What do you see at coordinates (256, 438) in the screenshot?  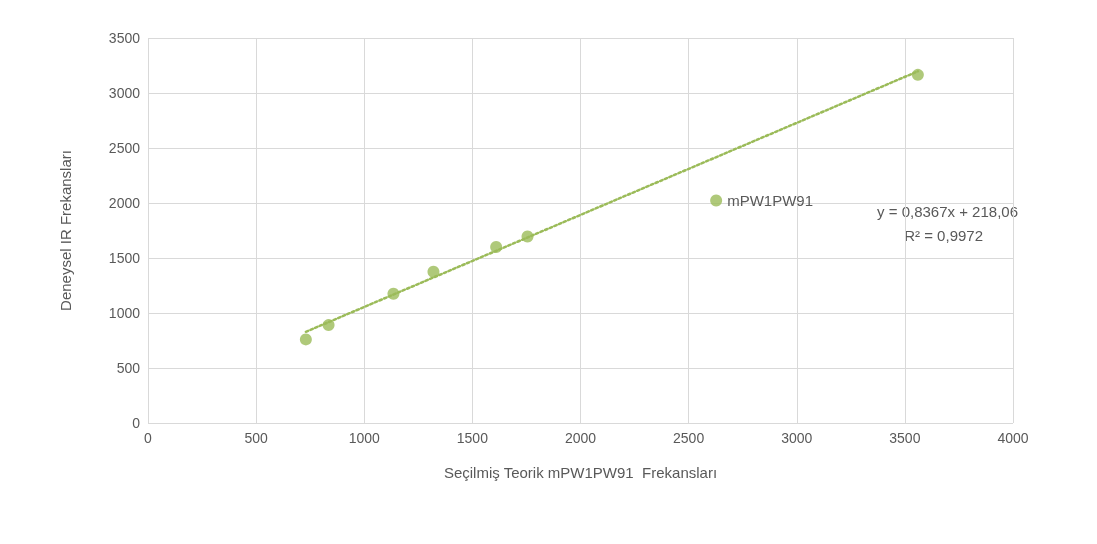 I see `x-tick-label: 500` at bounding box center [256, 438].